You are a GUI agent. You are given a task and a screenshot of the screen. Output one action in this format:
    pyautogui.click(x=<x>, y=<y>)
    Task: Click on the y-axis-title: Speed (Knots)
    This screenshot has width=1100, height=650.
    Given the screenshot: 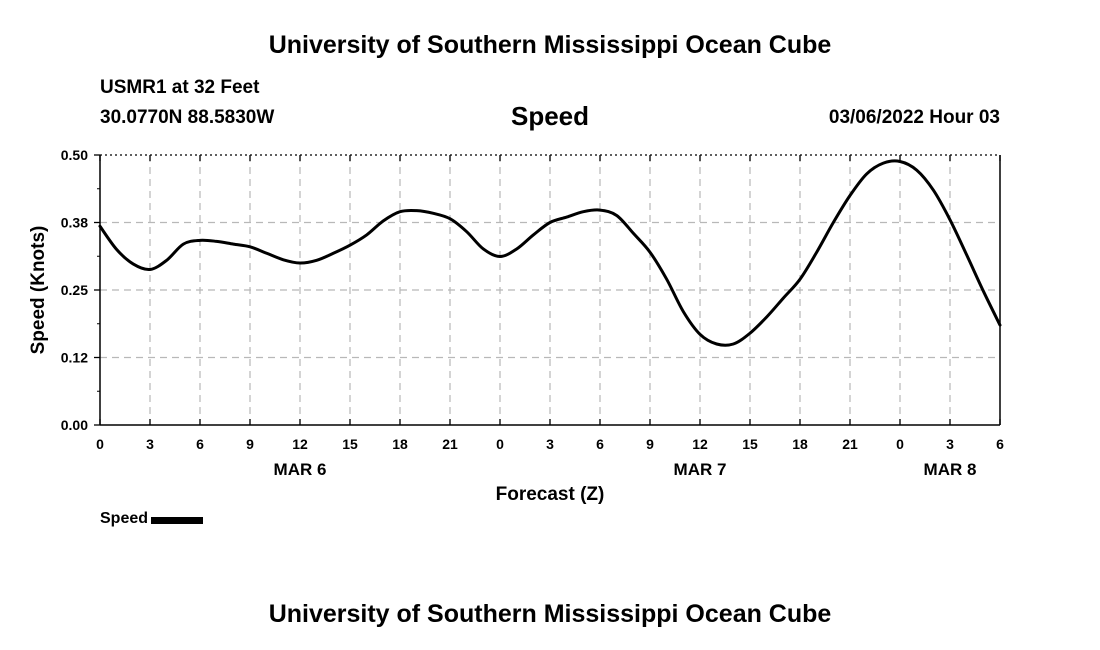 What is the action you would take?
    pyautogui.click(x=38, y=290)
    